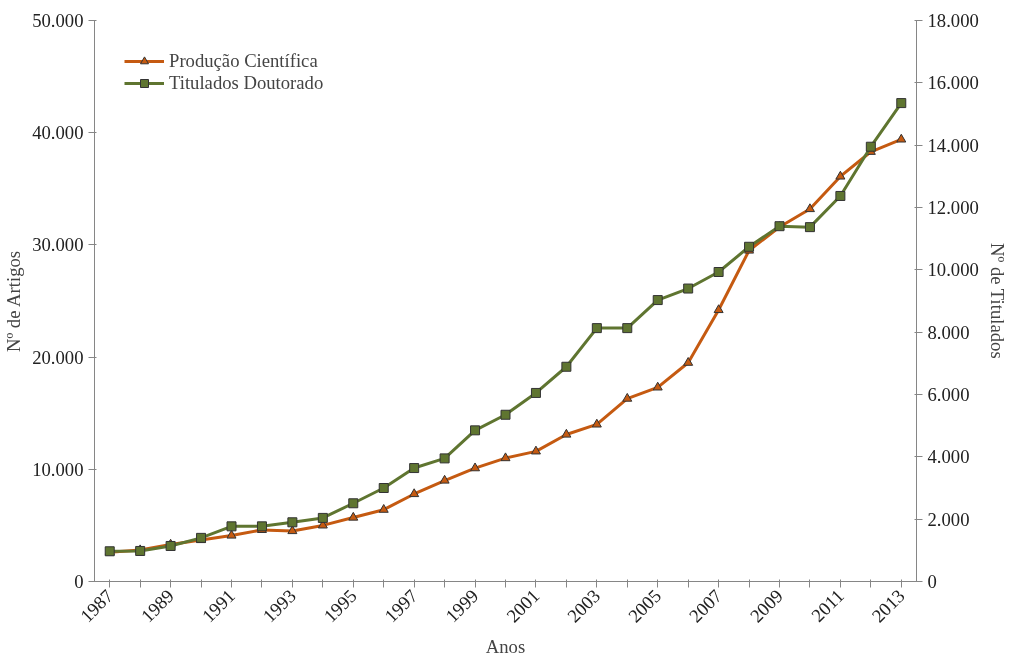 The width and height of the screenshot is (1024, 670). What do you see at coordinates (953, 207) in the screenshot?
I see `y2-tick-label: 12.000` at bounding box center [953, 207].